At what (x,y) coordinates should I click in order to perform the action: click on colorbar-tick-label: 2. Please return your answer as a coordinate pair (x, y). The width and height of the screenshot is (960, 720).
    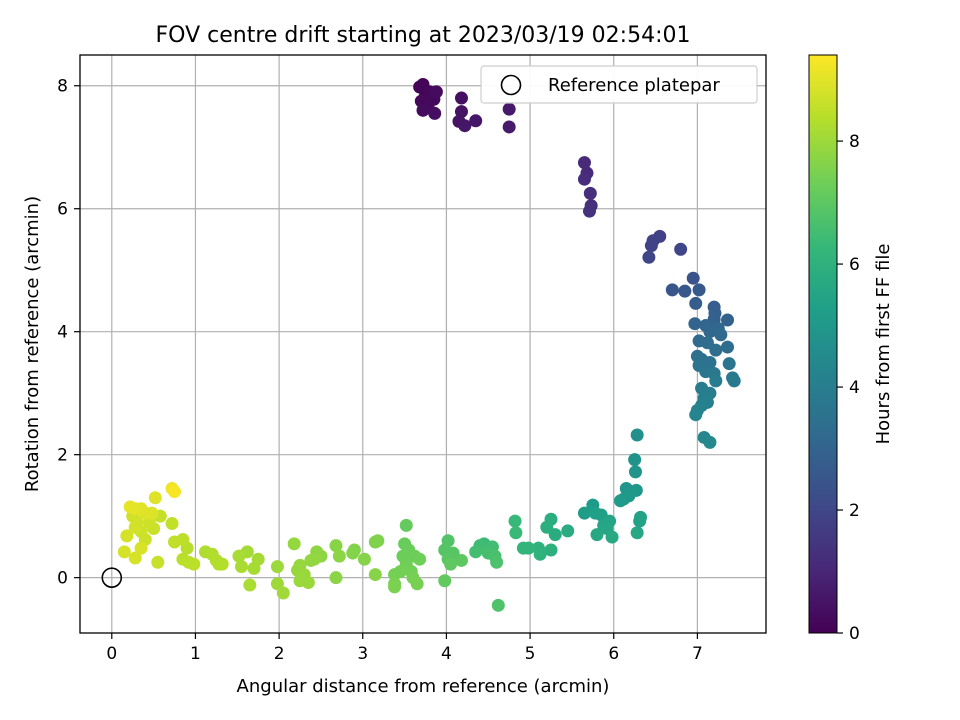
    Looking at the image, I should click on (854, 511).